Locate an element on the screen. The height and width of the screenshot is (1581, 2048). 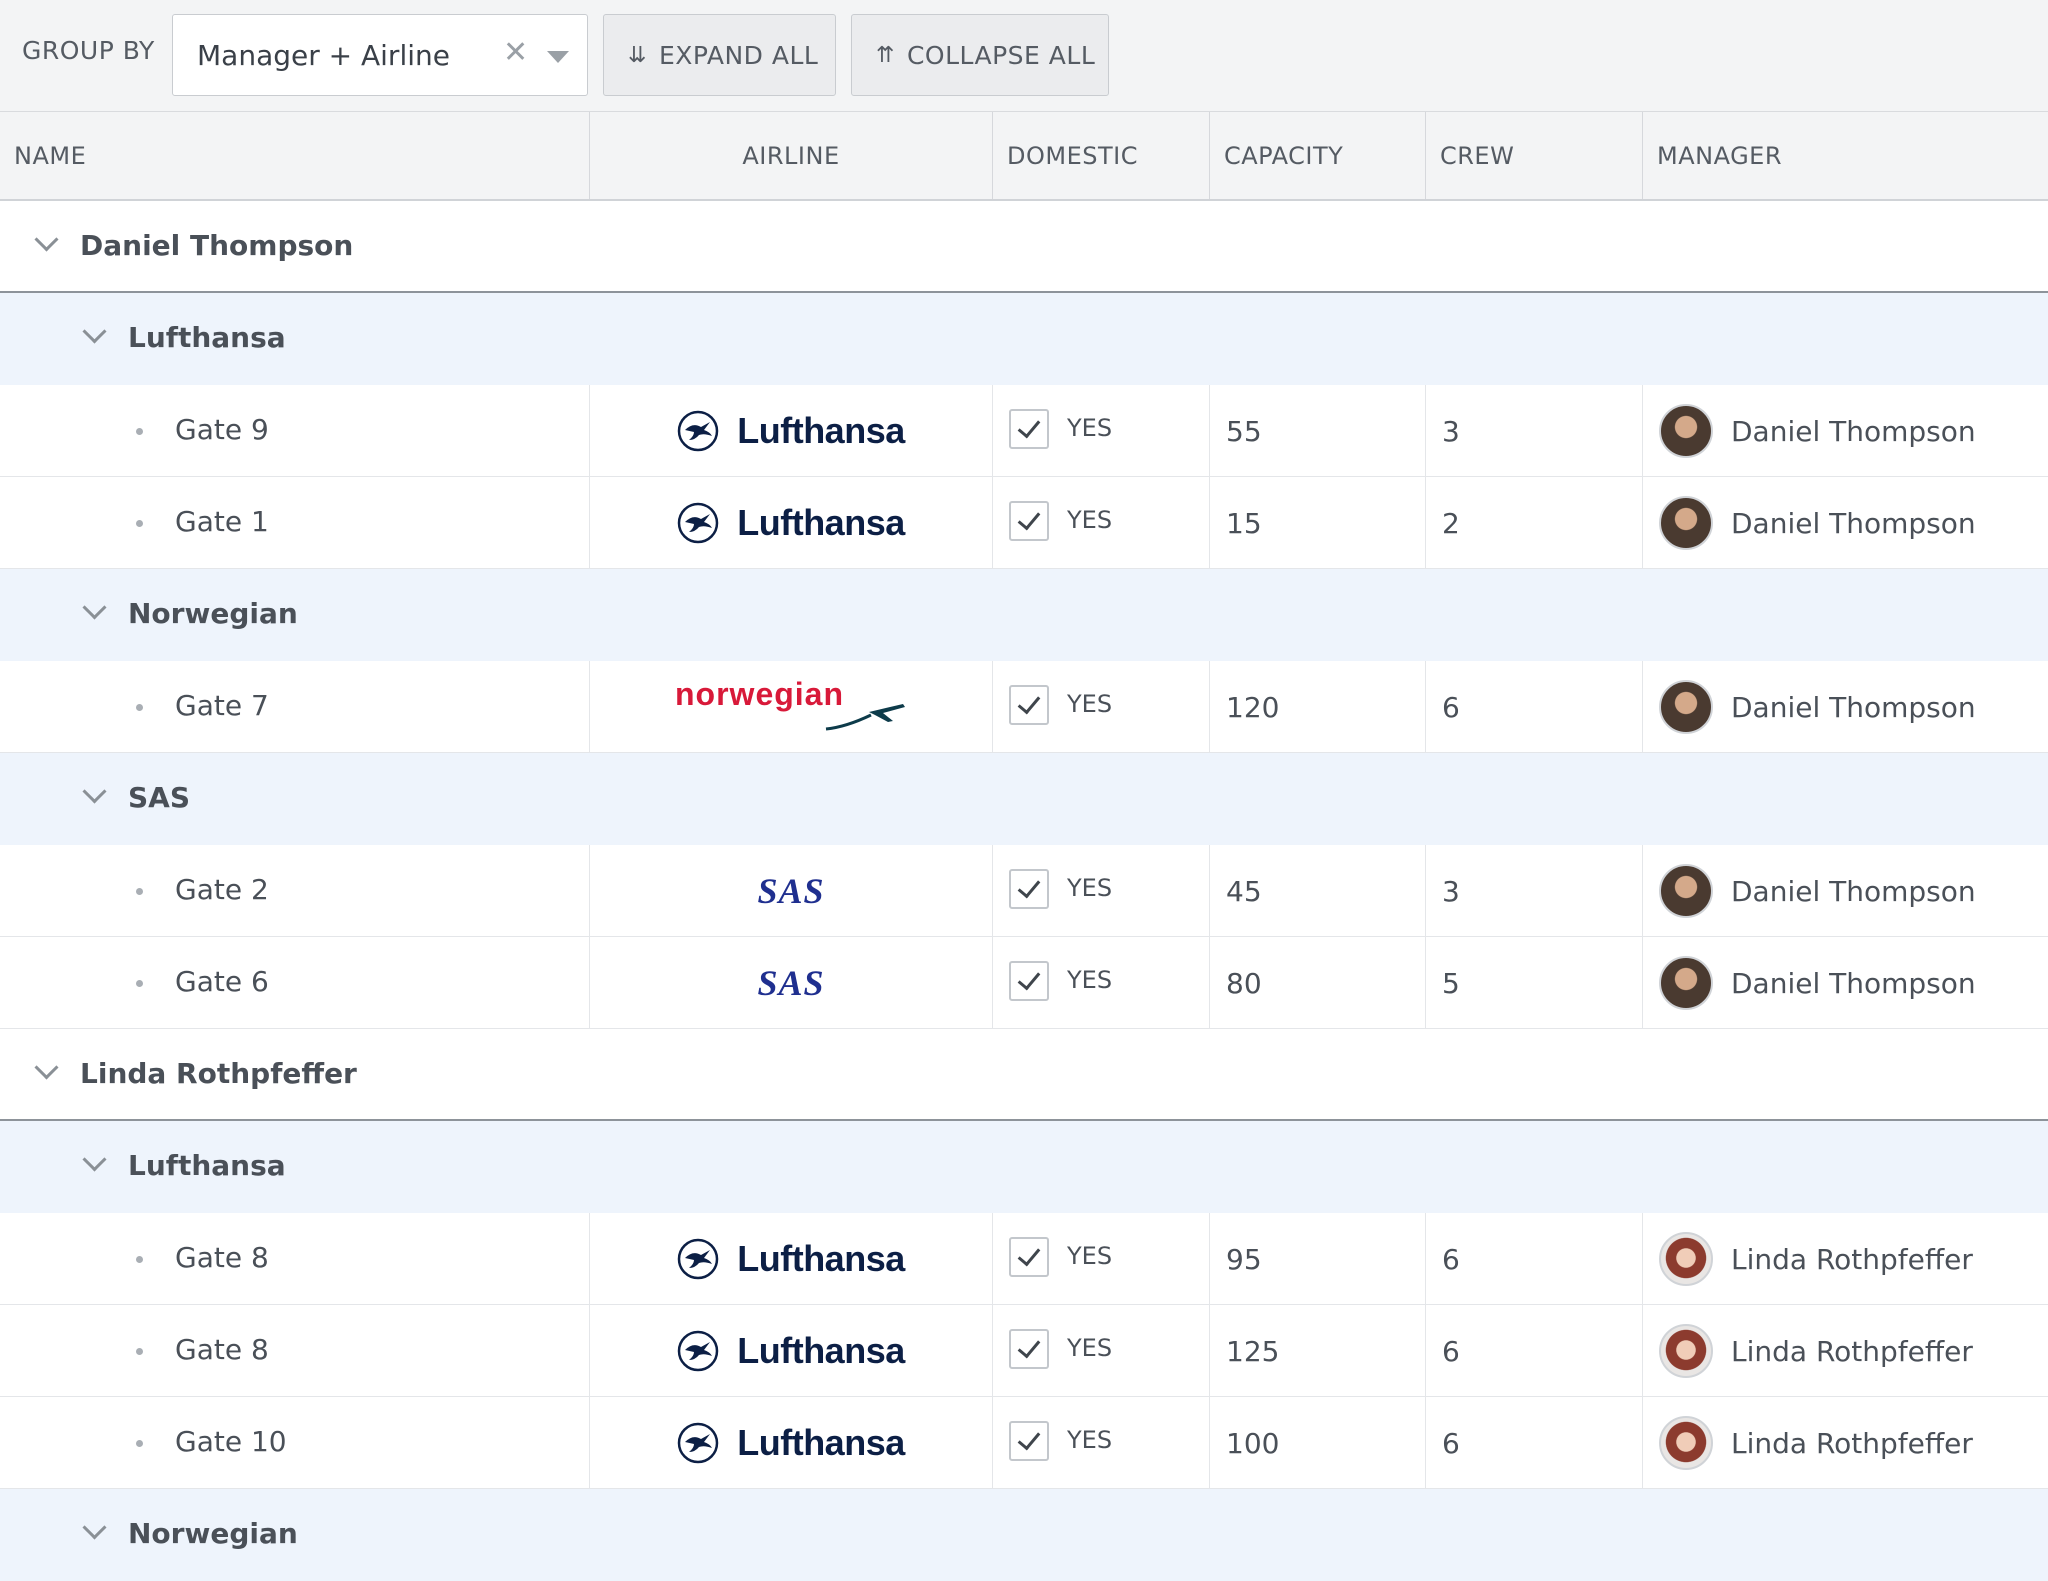
capacity-value: 125 is located at coordinates (1253, 1351).